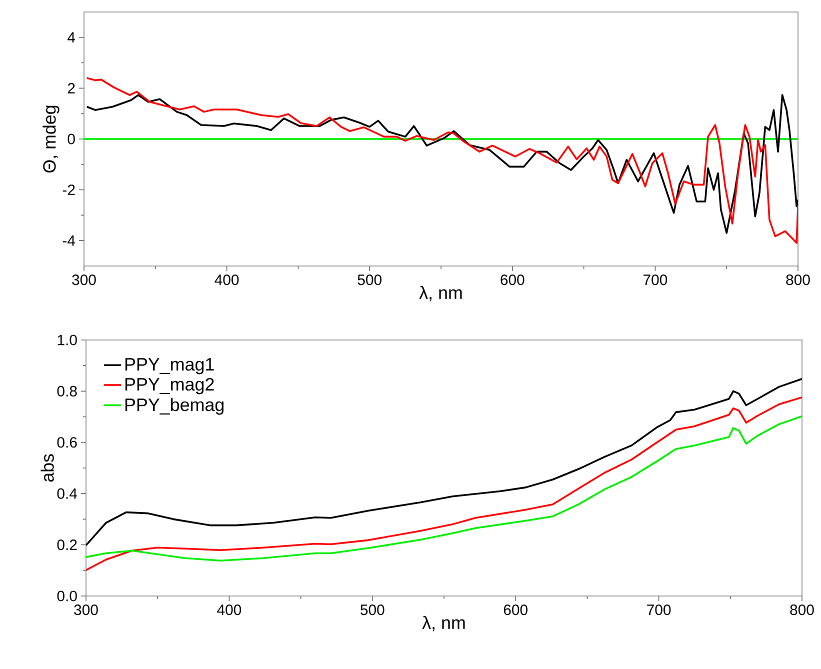 The image size is (821, 669). I want to click on y-tick-label: -4, so click(69, 240).